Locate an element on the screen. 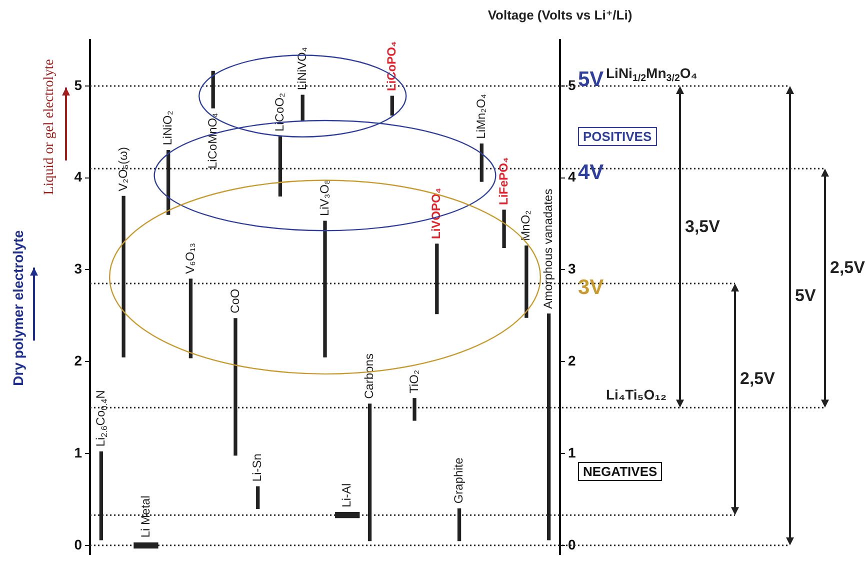 The image size is (866, 566). text: Liquid or gel electrolyte is located at coordinates (50, 128).